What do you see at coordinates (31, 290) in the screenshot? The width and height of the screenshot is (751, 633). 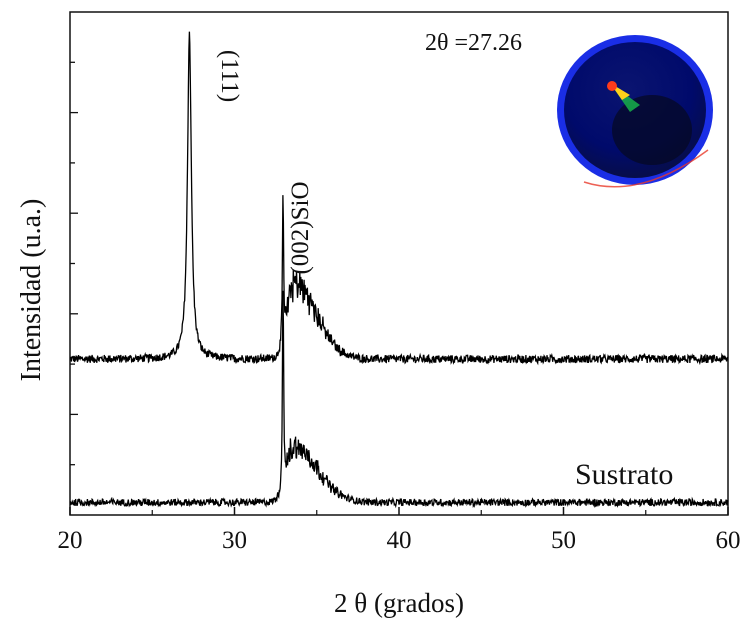 I see `y-axis-title: Intensidad (u.a.)` at bounding box center [31, 290].